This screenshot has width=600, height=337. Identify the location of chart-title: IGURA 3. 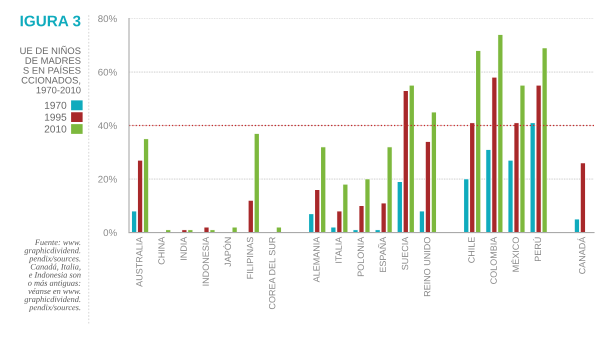
(50, 21).